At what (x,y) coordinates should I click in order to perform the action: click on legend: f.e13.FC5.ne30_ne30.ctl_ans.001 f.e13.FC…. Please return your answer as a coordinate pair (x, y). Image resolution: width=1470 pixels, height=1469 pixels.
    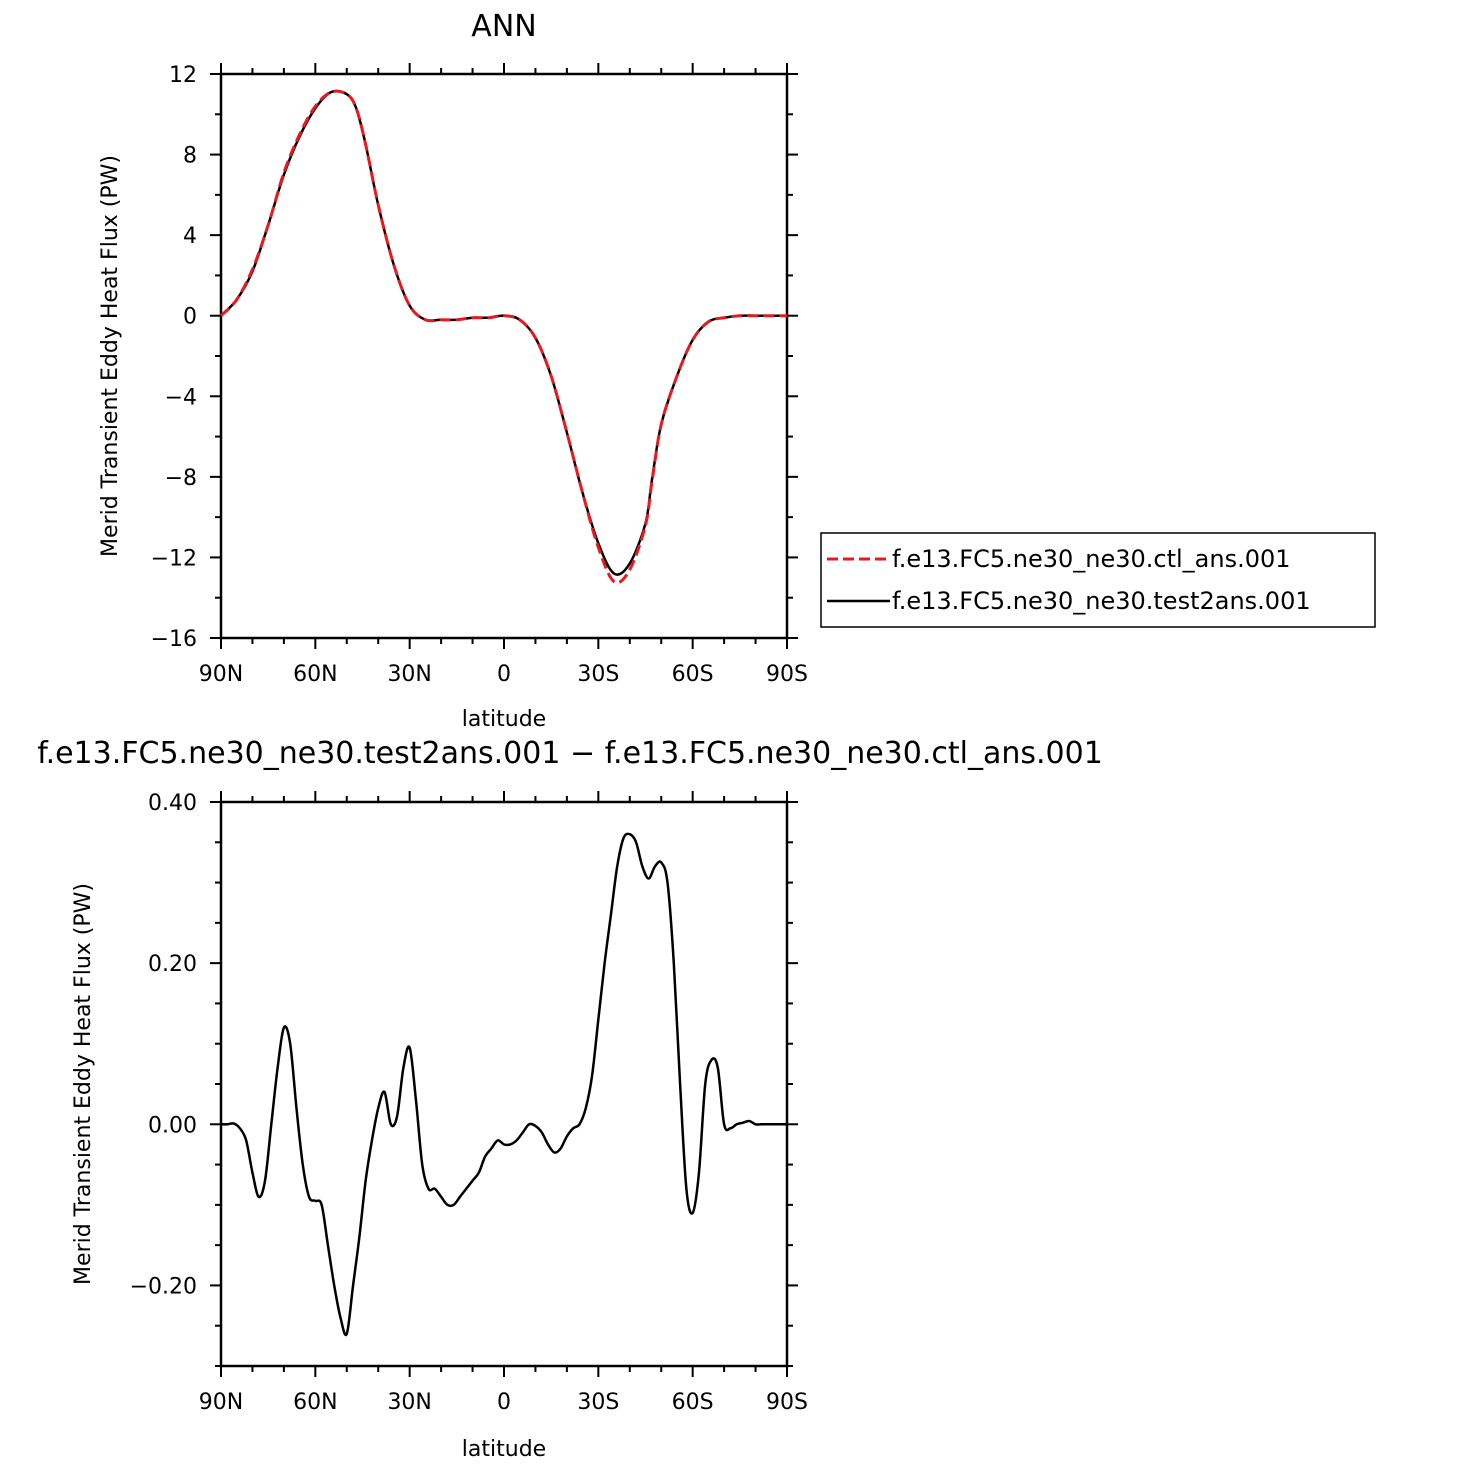
    Looking at the image, I should click on (1098, 580).